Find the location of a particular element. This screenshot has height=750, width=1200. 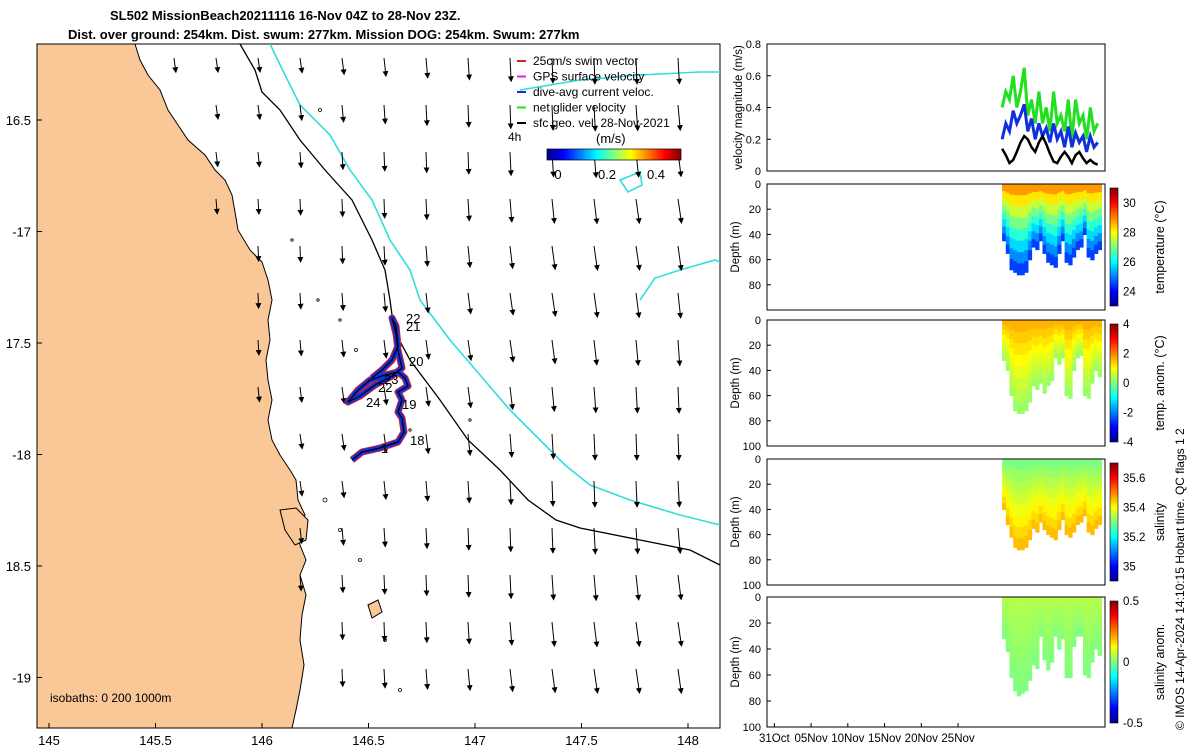

map-y-tick: -17 is located at coordinates (21, 232).